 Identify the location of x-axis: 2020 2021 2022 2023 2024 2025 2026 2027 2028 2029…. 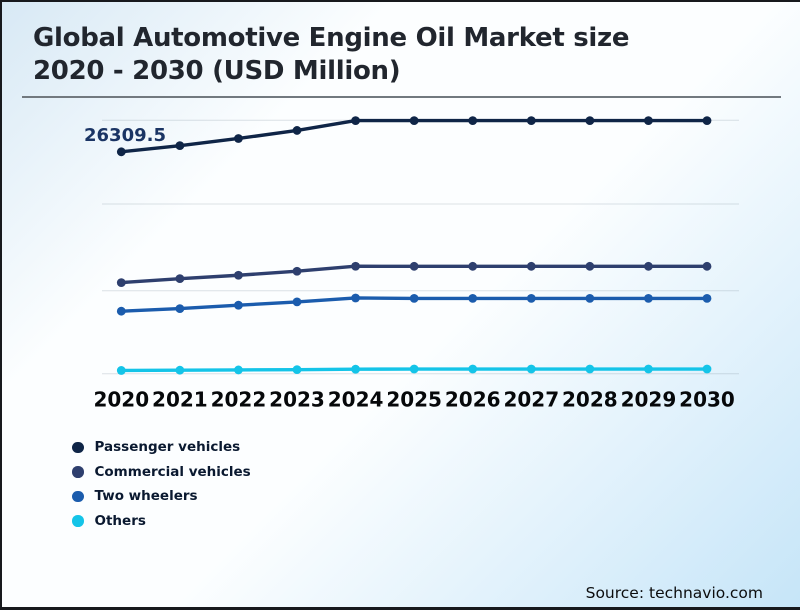
(413, 400).